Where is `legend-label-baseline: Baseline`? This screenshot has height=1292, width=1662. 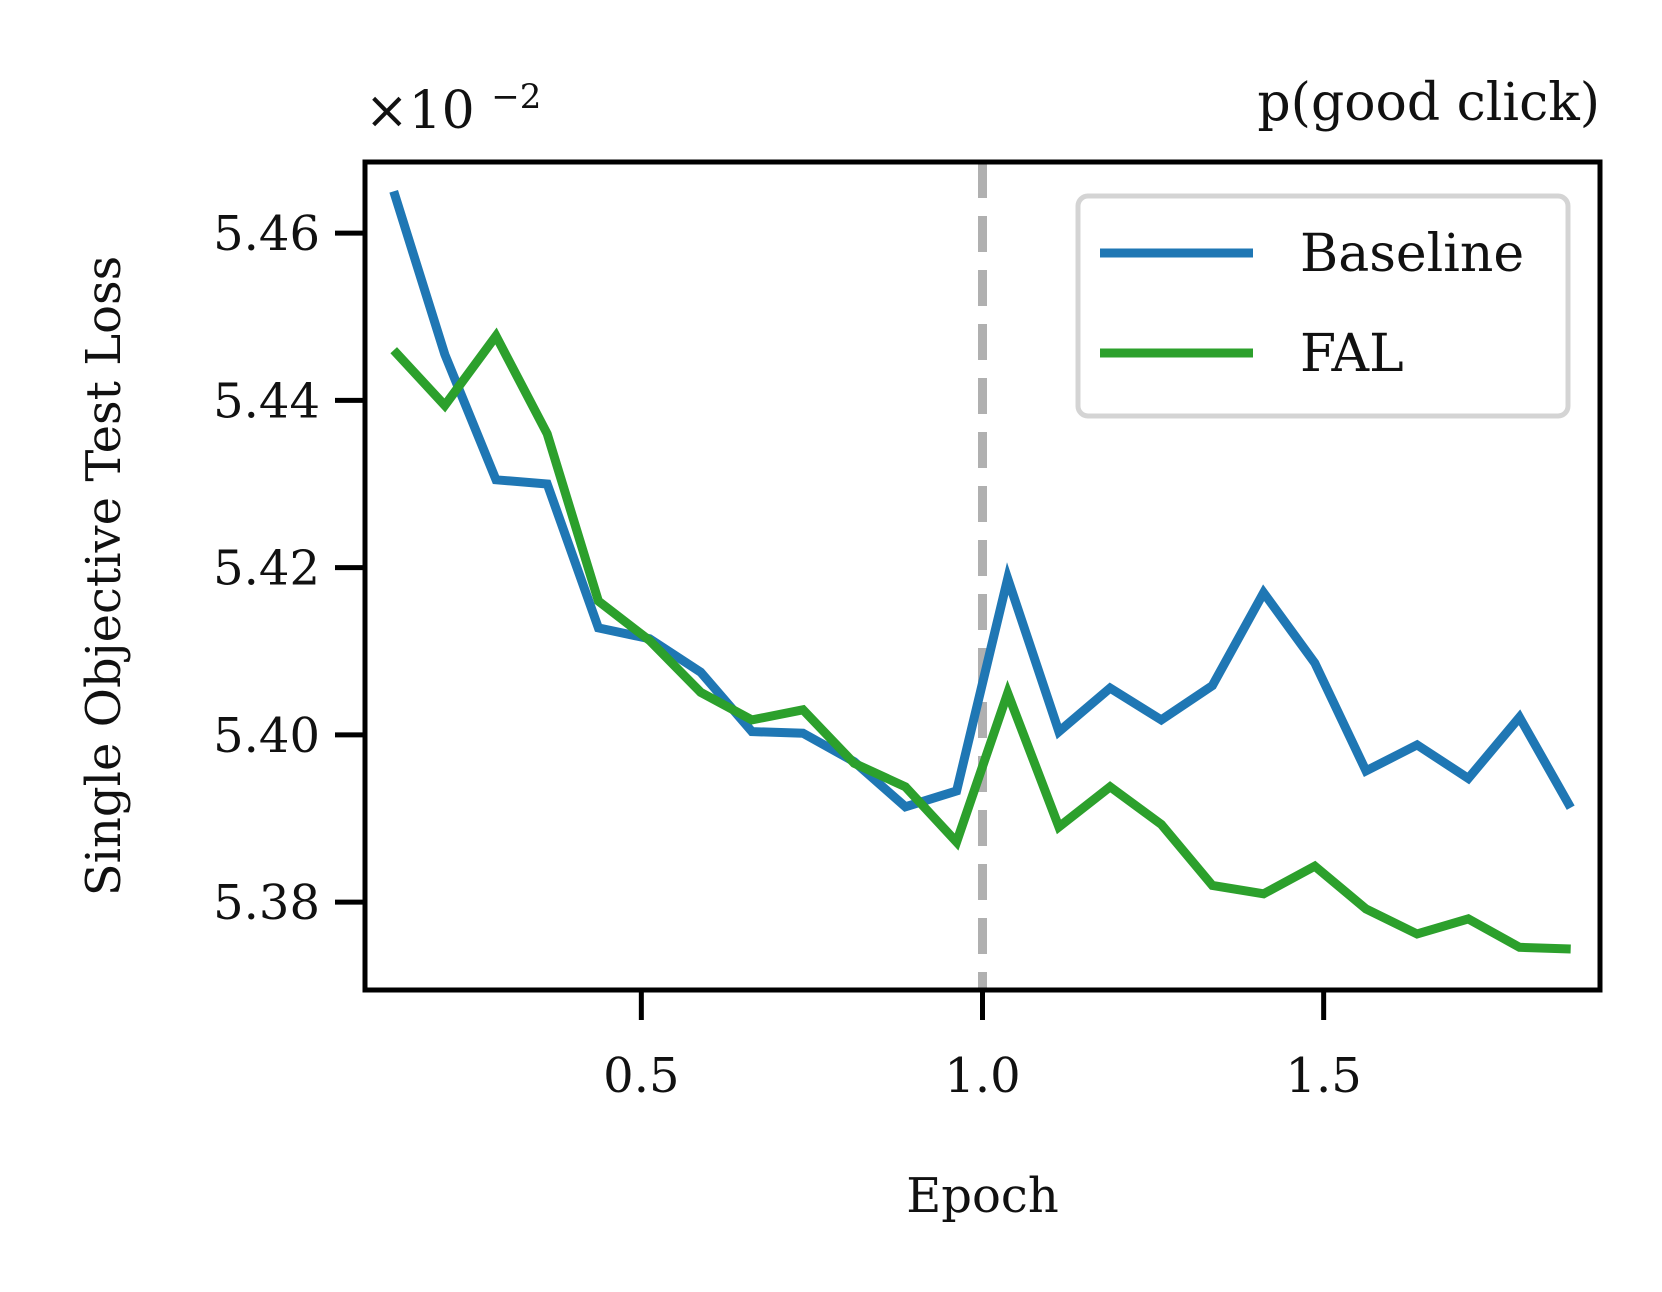 legend-label-baseline: Baseline is located at coordinates (1412, 254).